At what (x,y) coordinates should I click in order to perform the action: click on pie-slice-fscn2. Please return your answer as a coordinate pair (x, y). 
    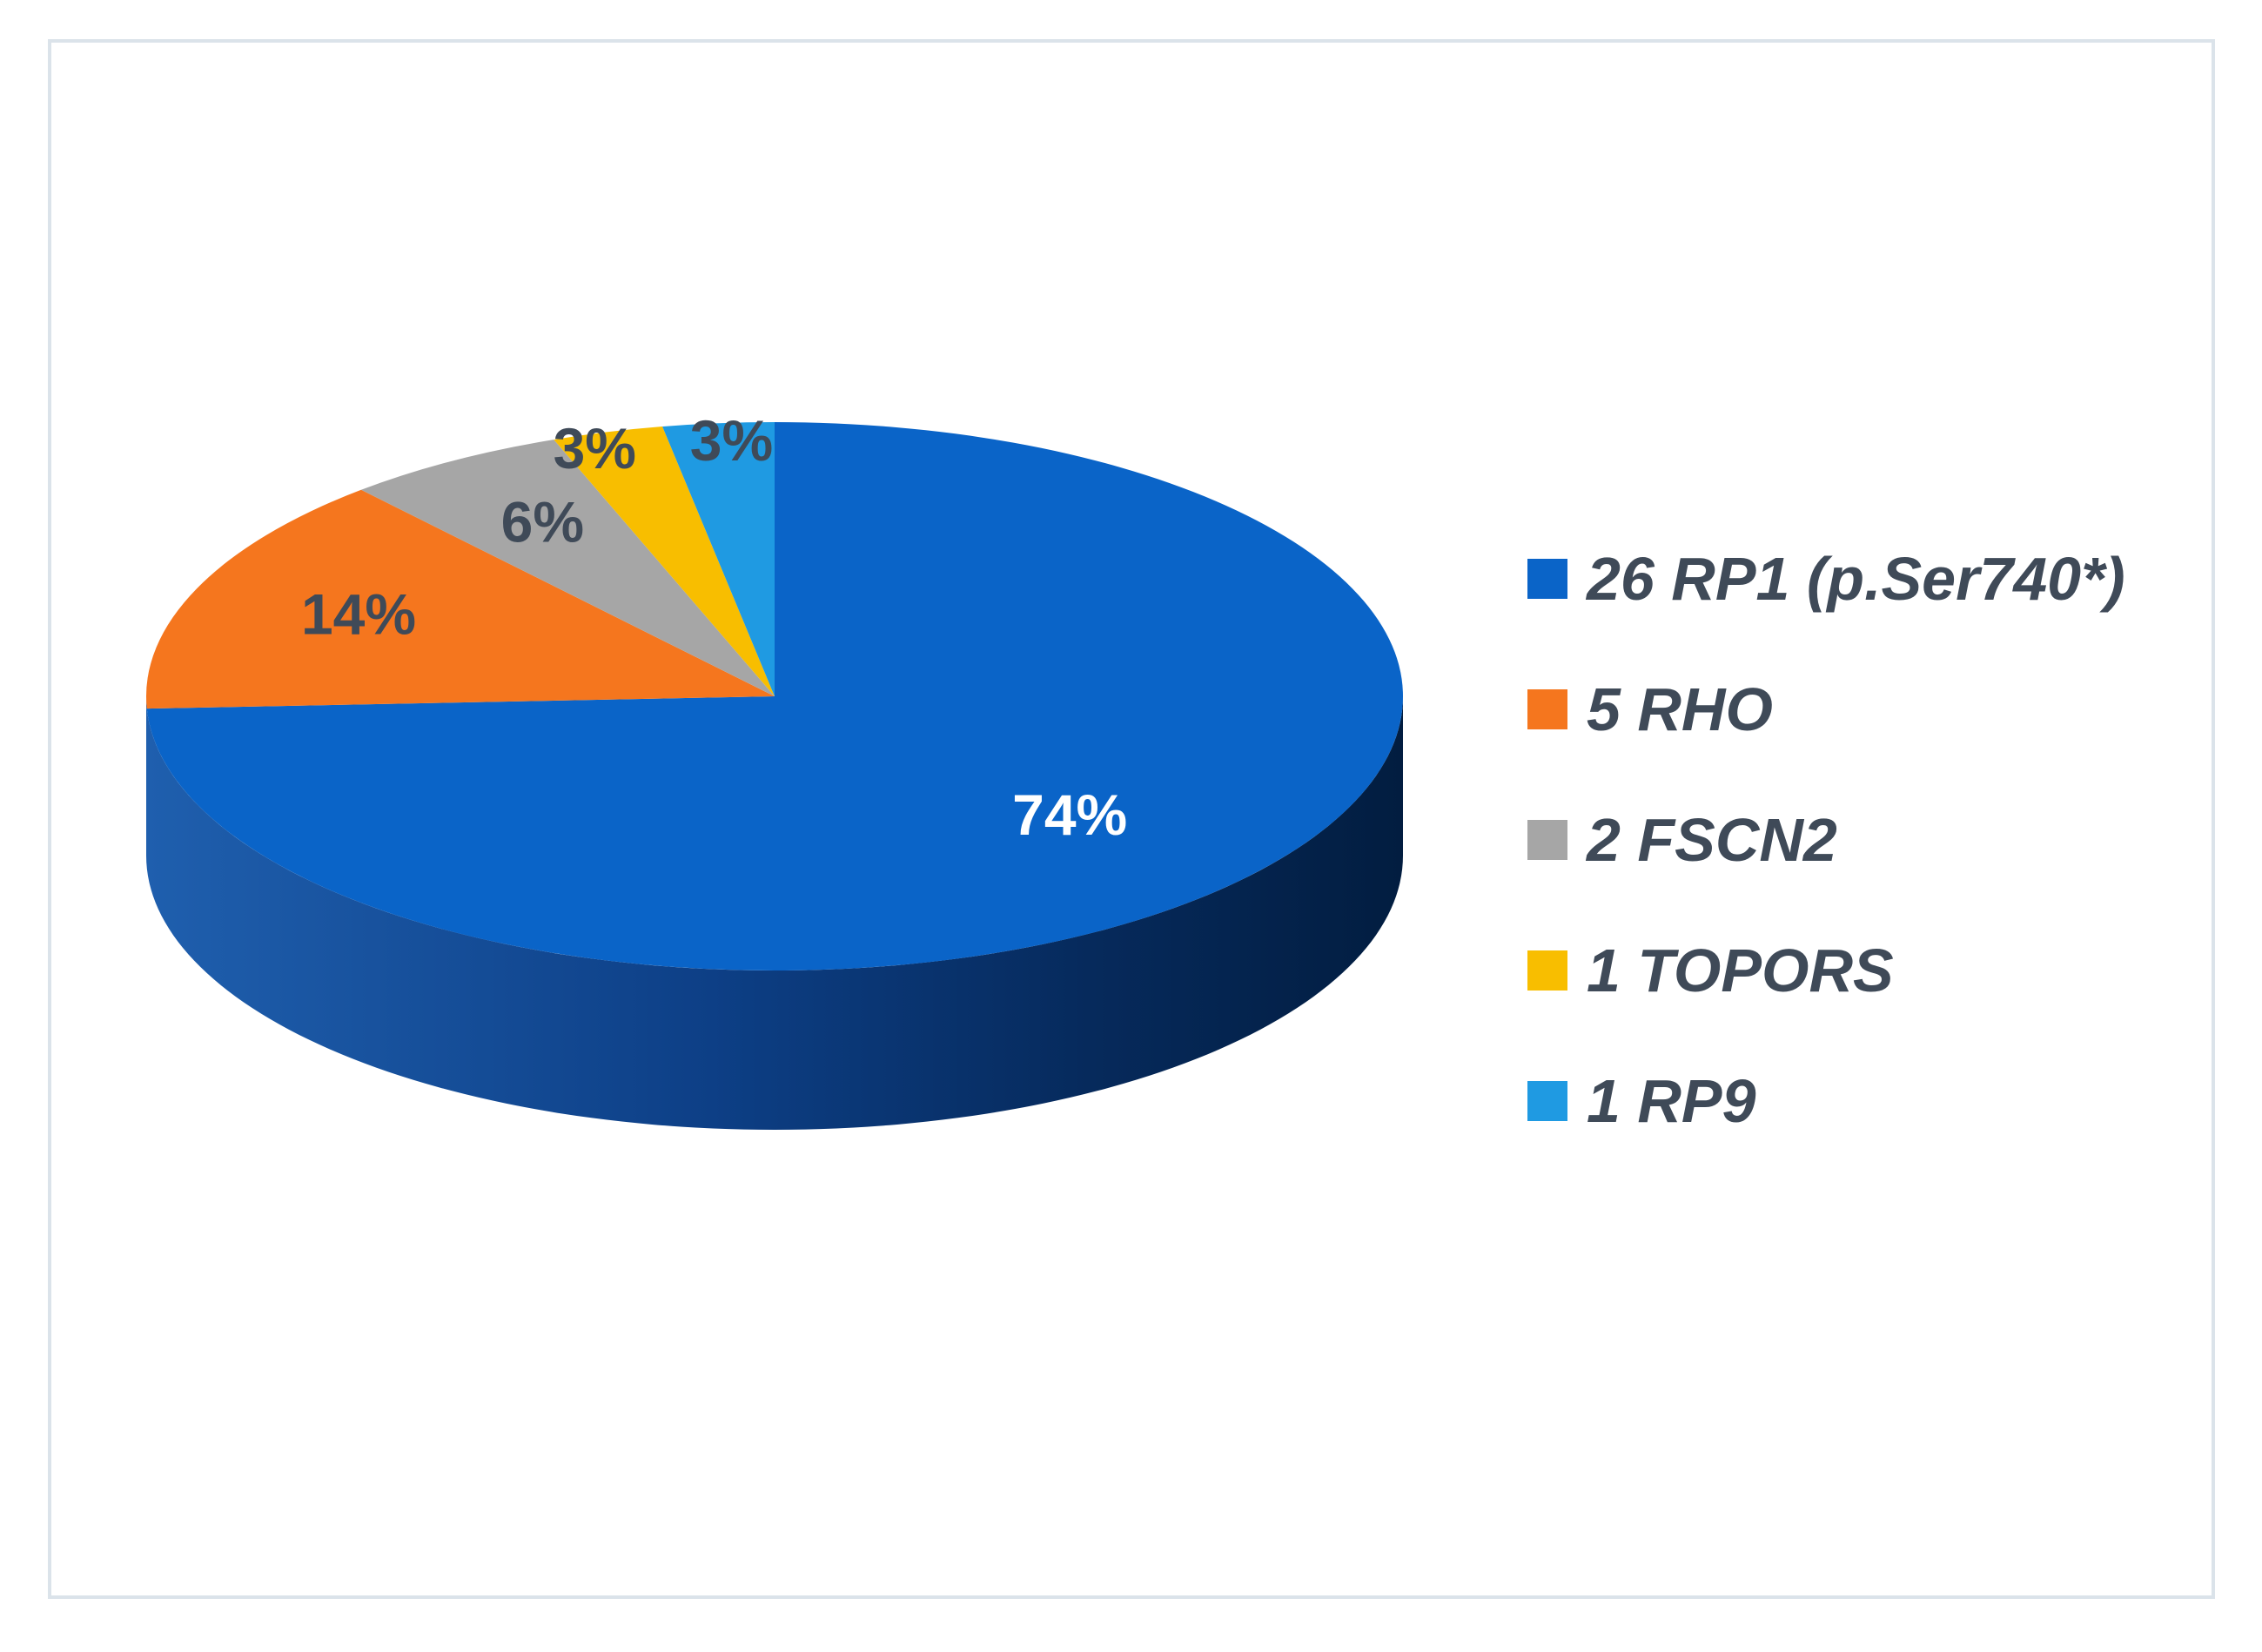
    Looking at the image, I should click on (567, 568).